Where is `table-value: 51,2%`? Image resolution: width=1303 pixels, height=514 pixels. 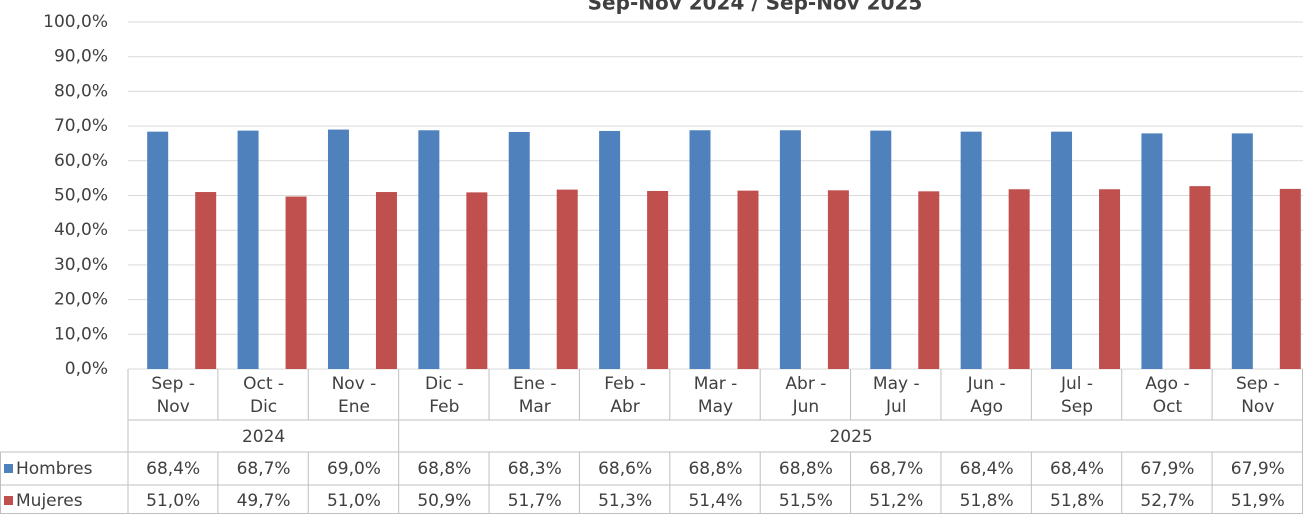 table-value: 51,2% is located at coordinates (896, 501).